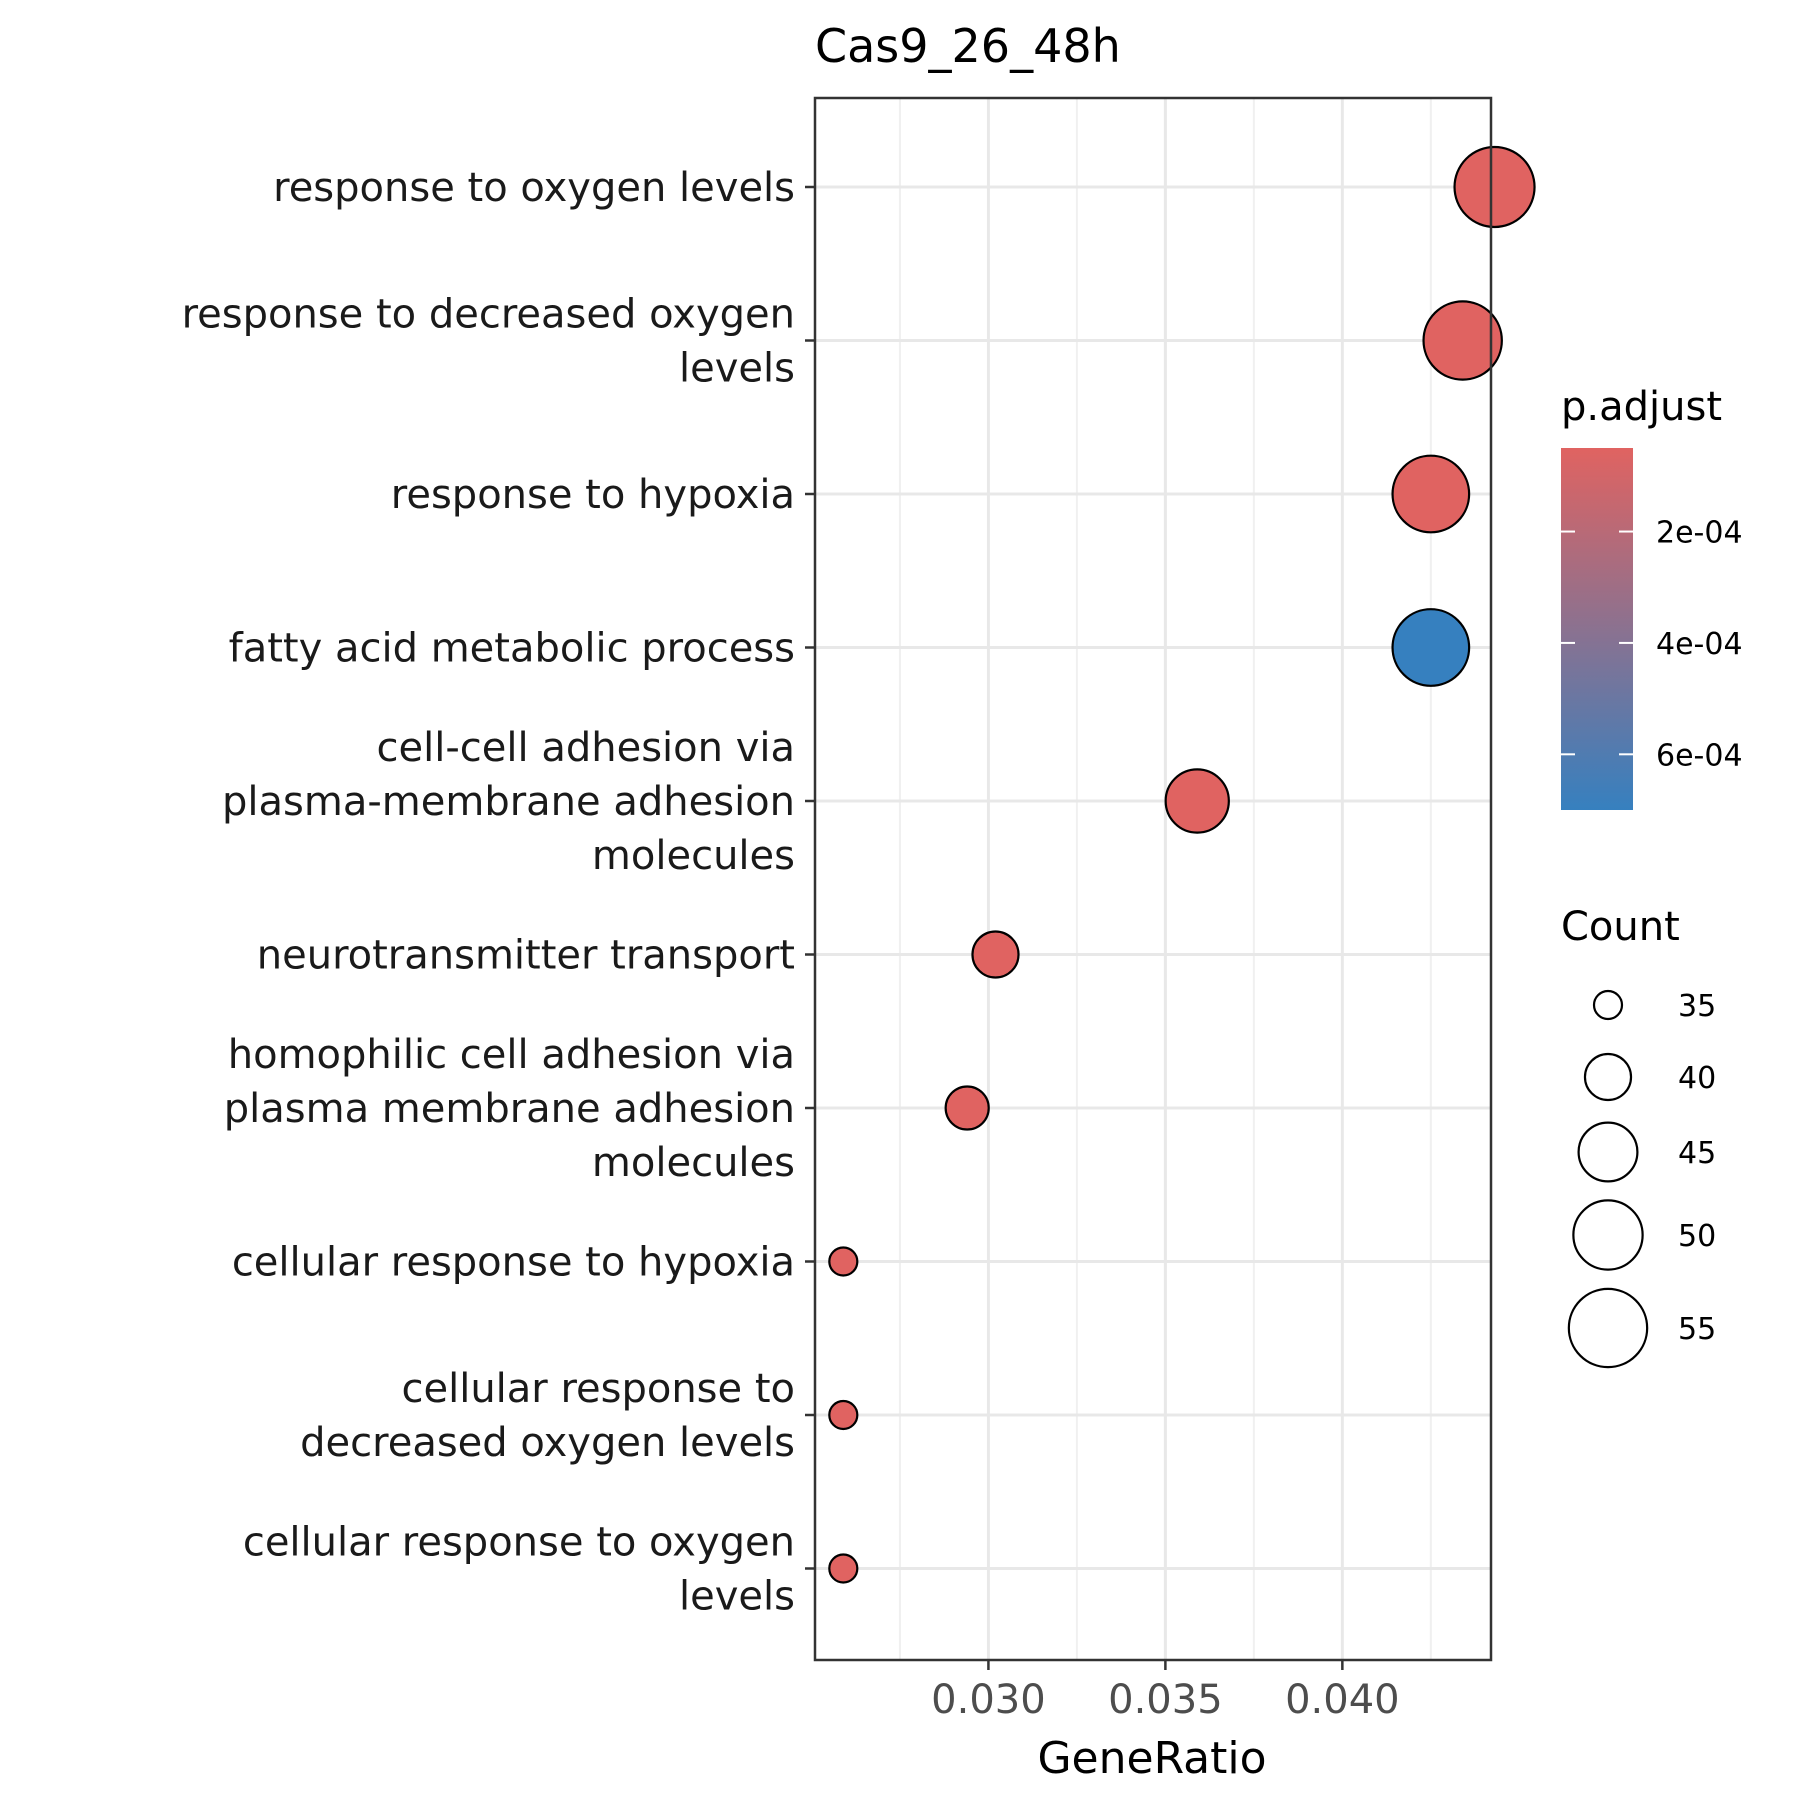 The width and height of the screenshot is (1800, 1800). I want to click on x-axis: 0.030 0.035 0.040, so click(1165, 1691).